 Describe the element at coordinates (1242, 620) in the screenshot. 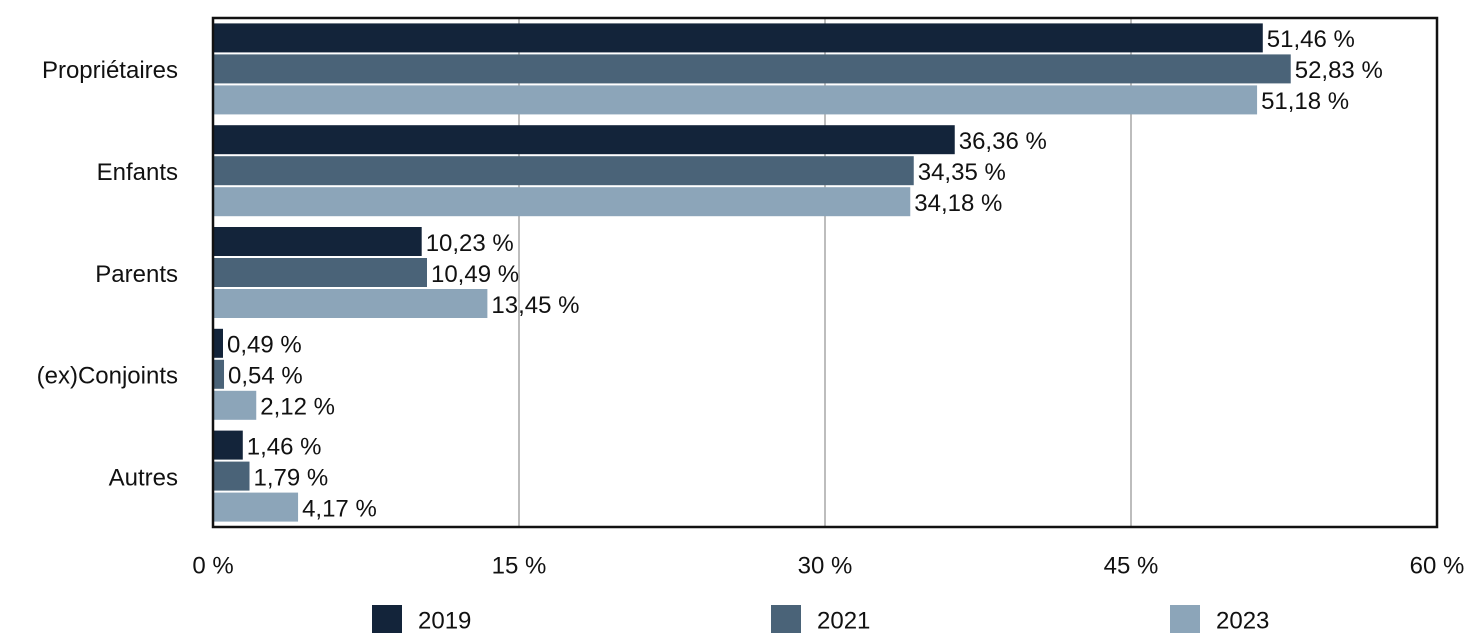

I see `legend-label: 2023` at that location.